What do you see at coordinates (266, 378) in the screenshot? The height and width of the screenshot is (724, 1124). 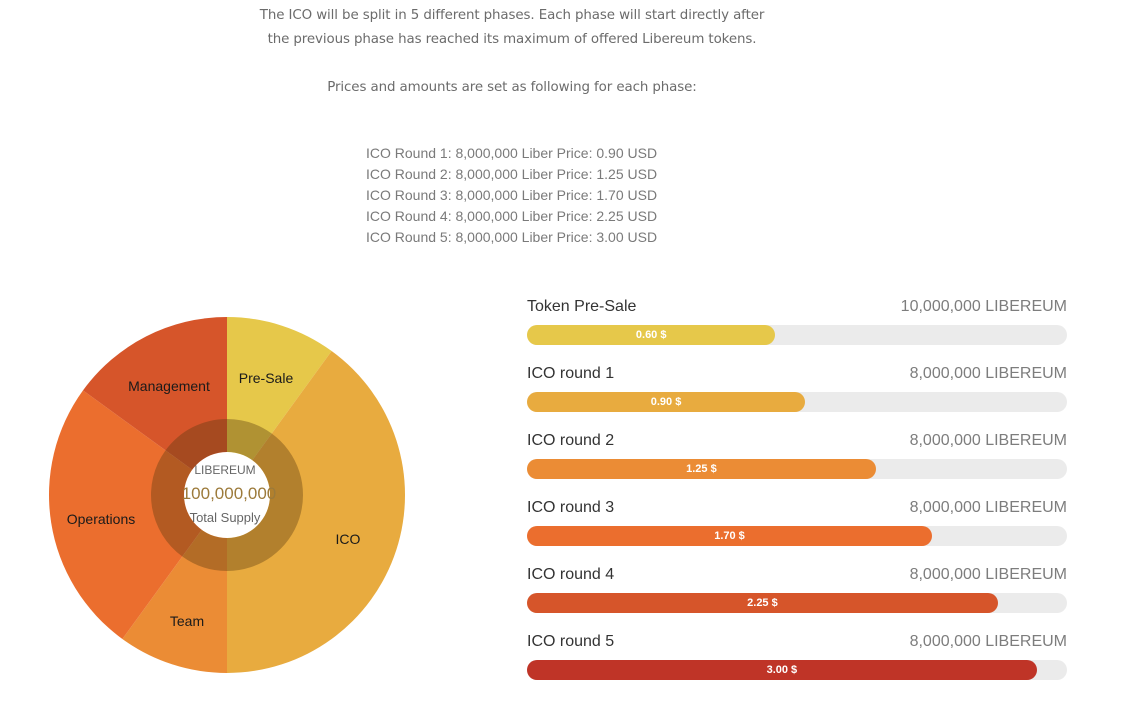 I see `pie-slice-label: Pre-Sale` at bounding box center [266, 378].